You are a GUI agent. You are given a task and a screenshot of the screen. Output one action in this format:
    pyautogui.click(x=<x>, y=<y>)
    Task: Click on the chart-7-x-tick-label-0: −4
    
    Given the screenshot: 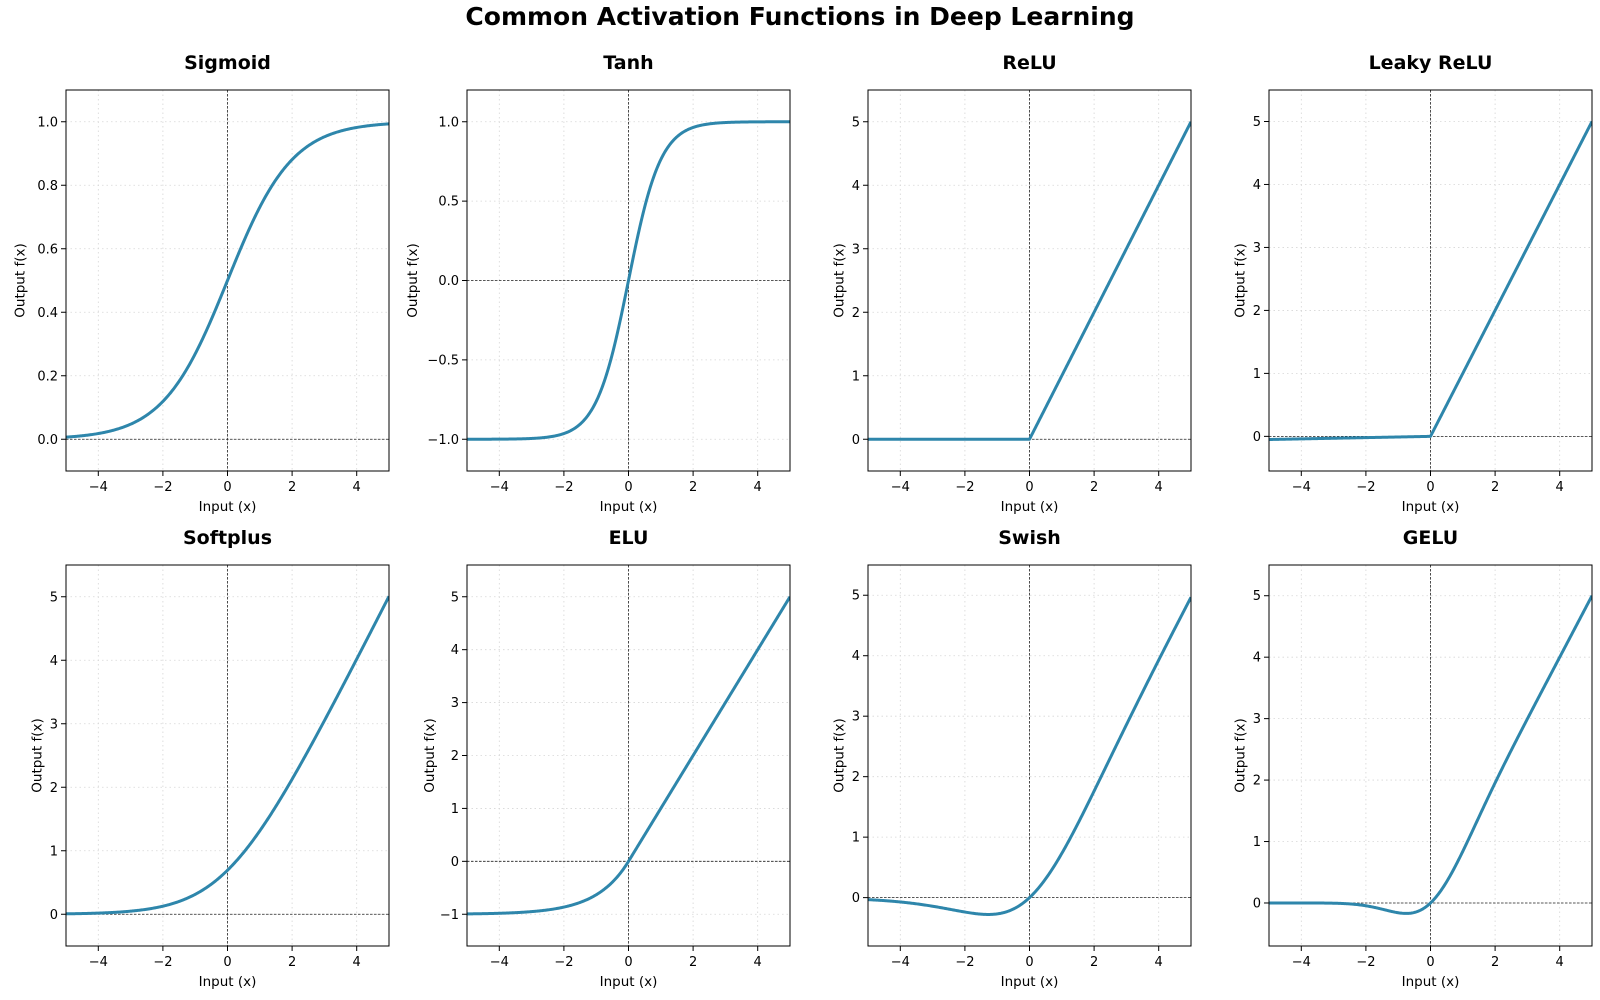 What is the action you would take?
    pyautogui.click(x=1301, y=962)
    